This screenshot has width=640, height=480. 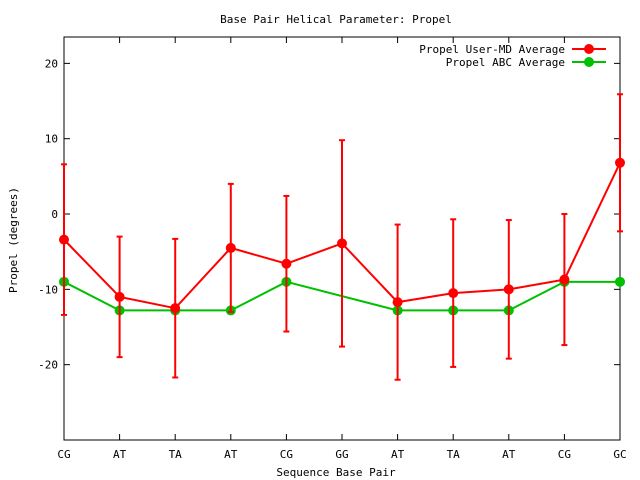 I want to click on y-tick-label: 20, so click(x=51, y=63).